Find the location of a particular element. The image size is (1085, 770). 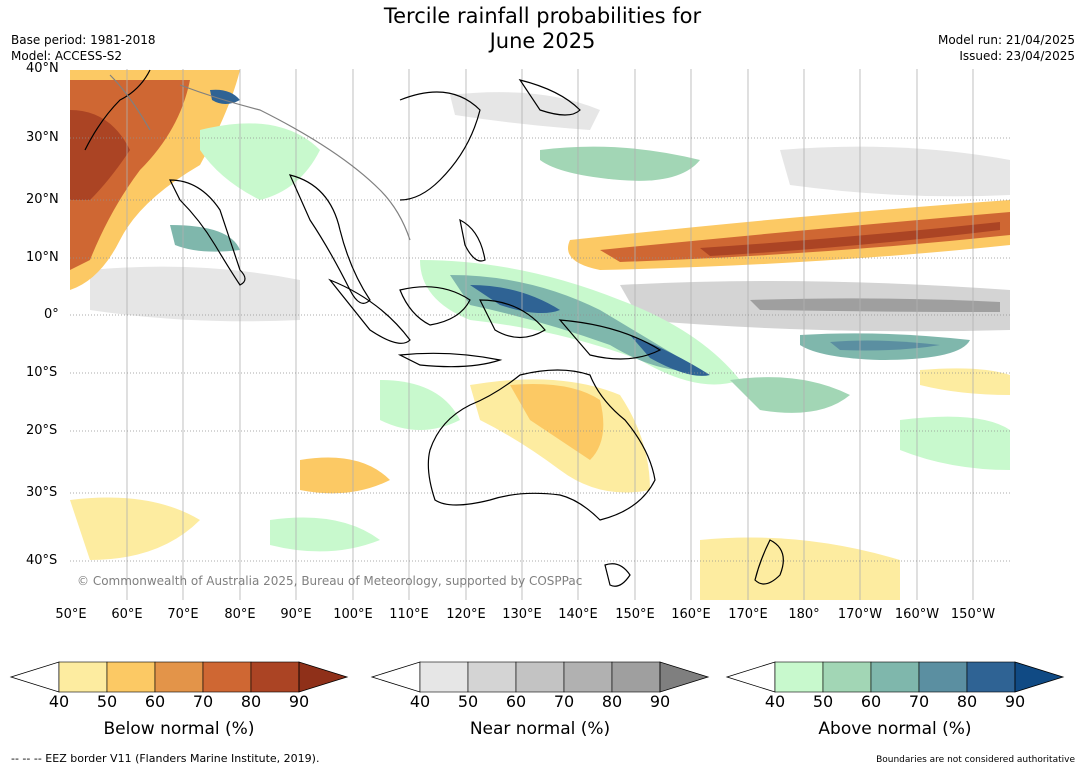

lon-label-110e: 110°E is located at coordinates (409, 614).